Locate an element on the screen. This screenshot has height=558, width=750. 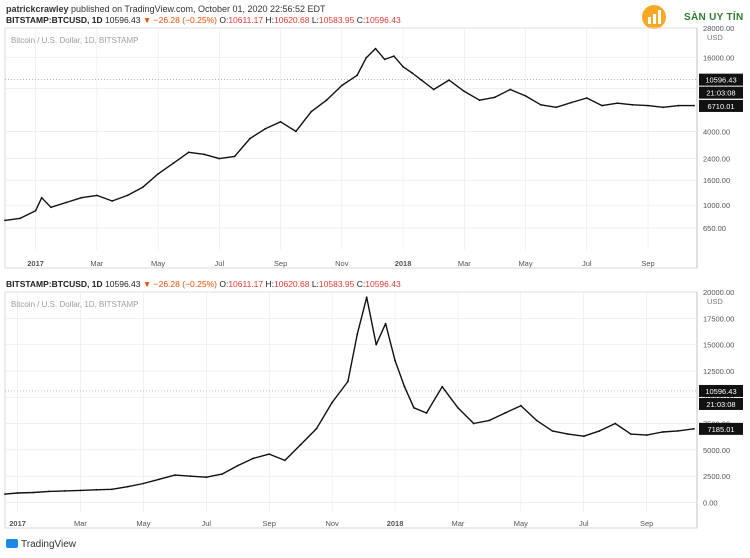
currency-label: USD is located at coordinates (715, 37).